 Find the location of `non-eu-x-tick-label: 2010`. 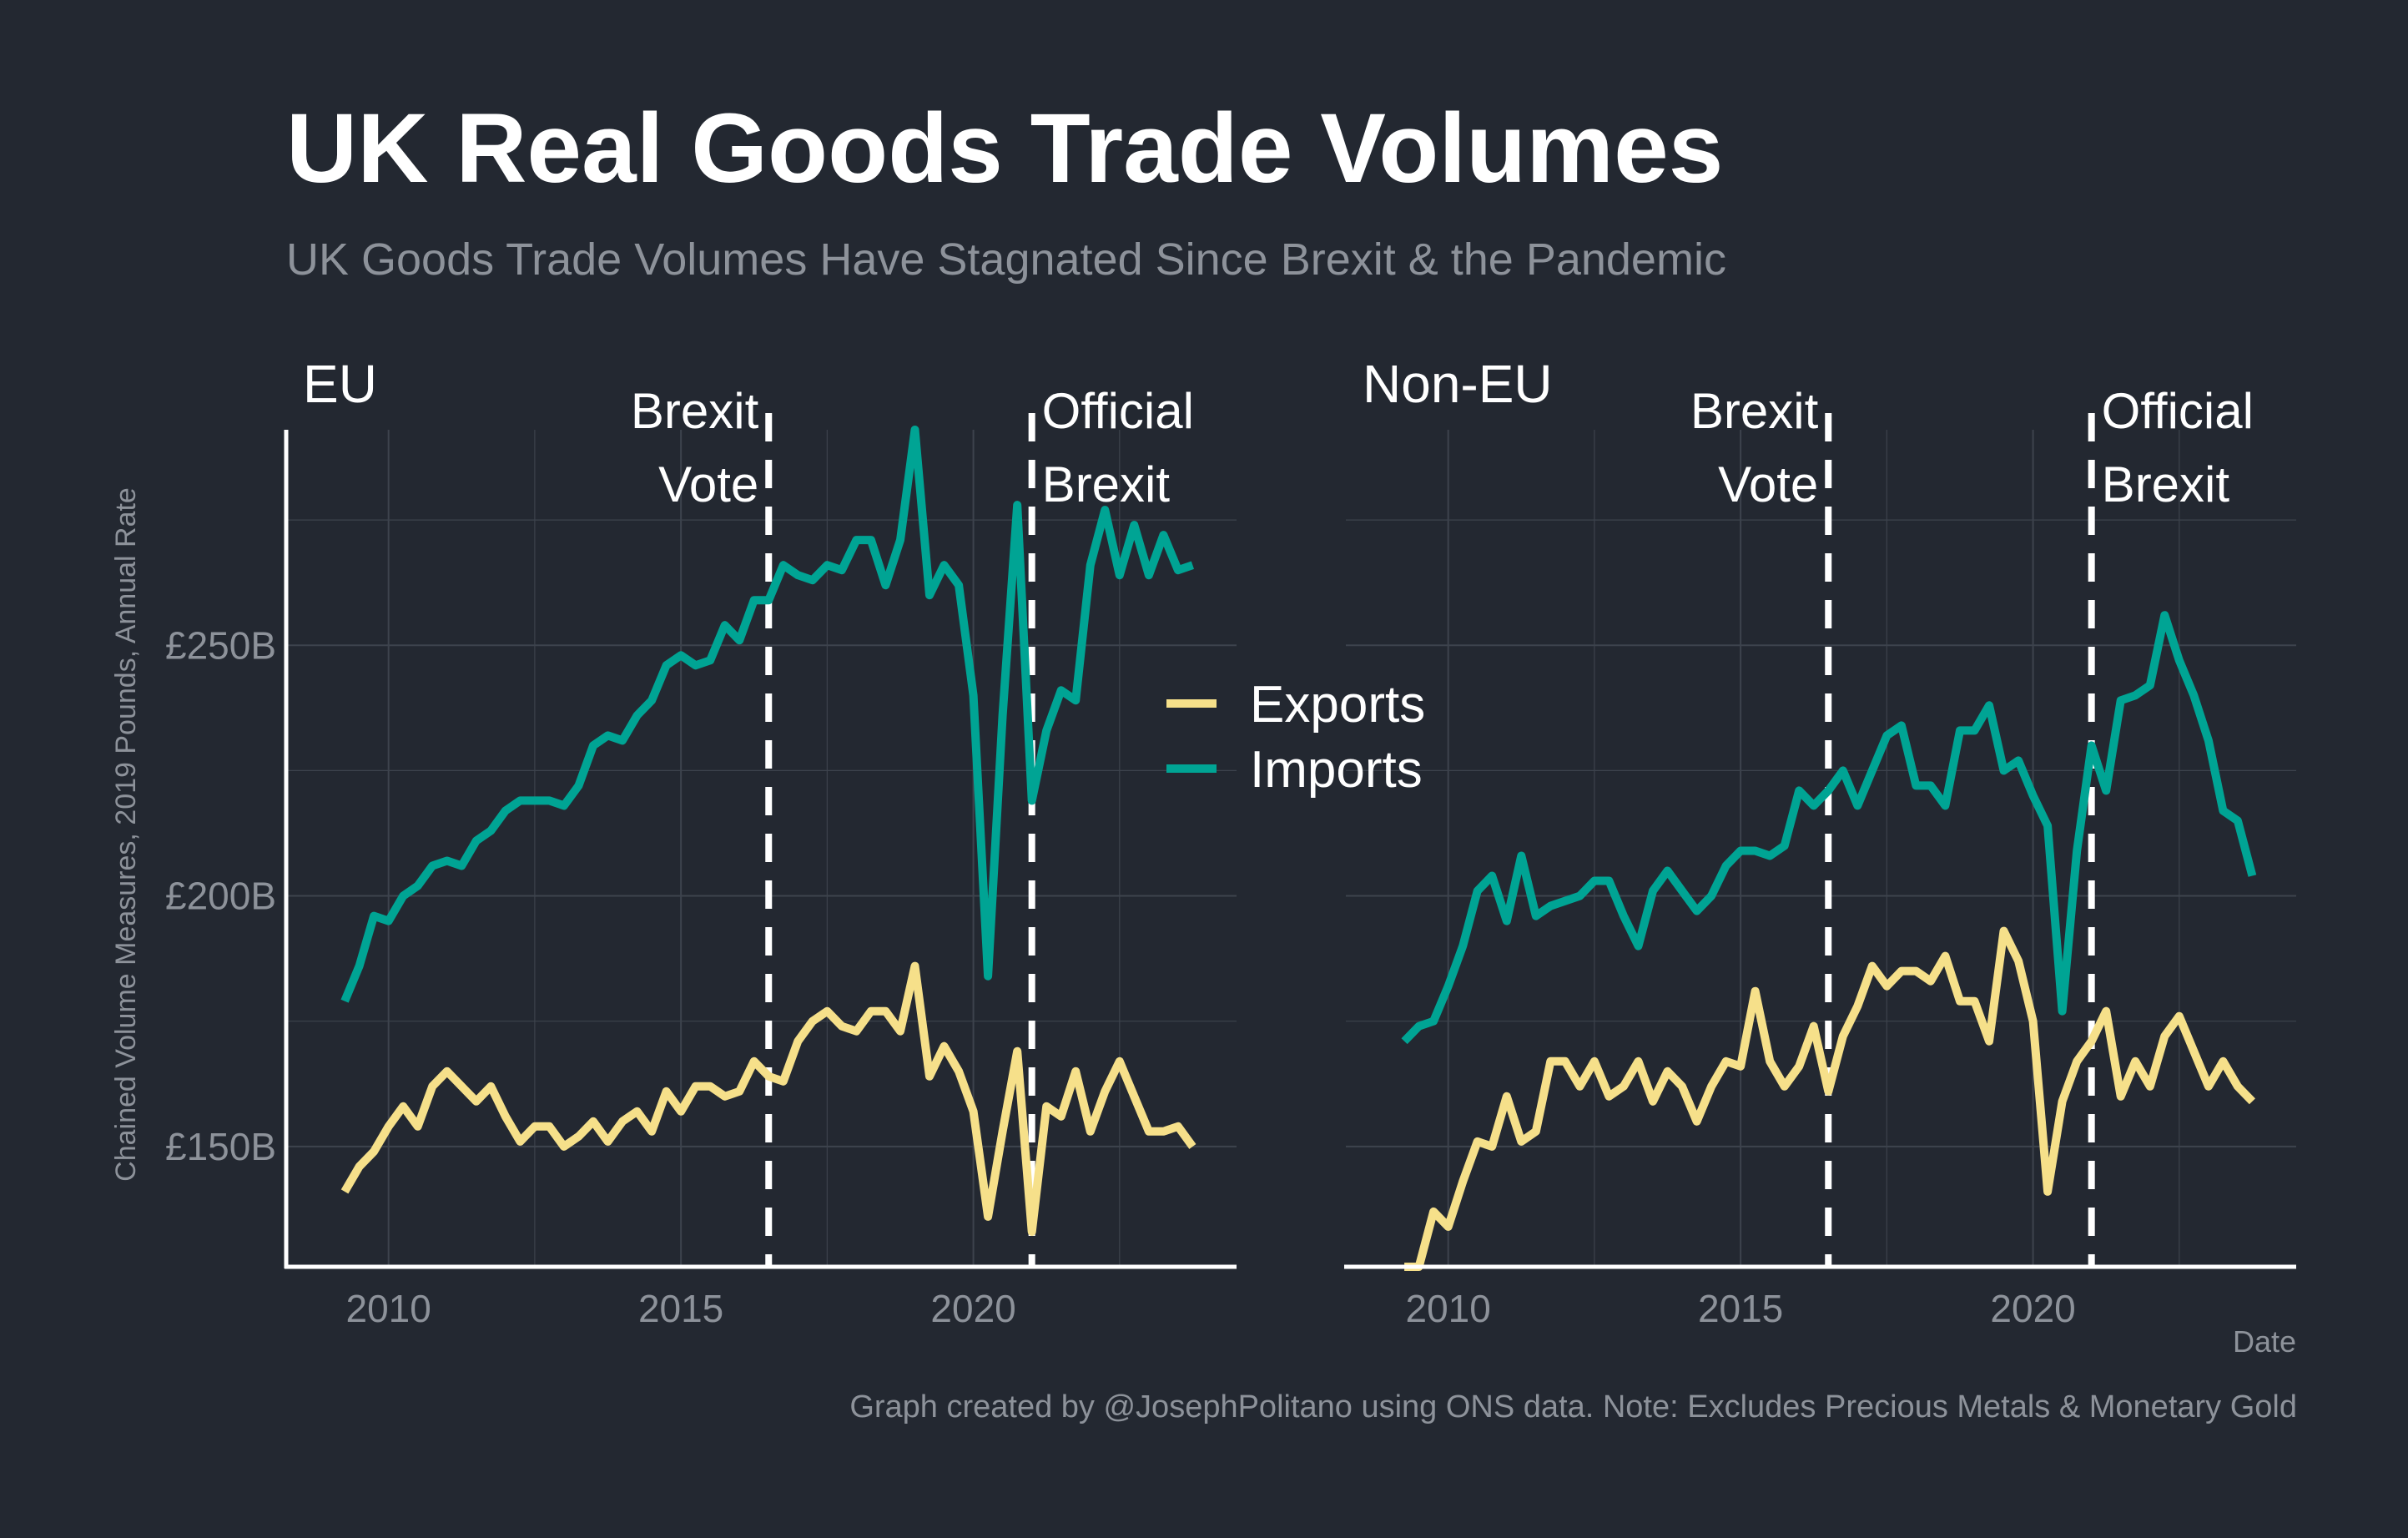

non-eu-x-tick-label: 2010 is located at coordinates (1447, 1308).